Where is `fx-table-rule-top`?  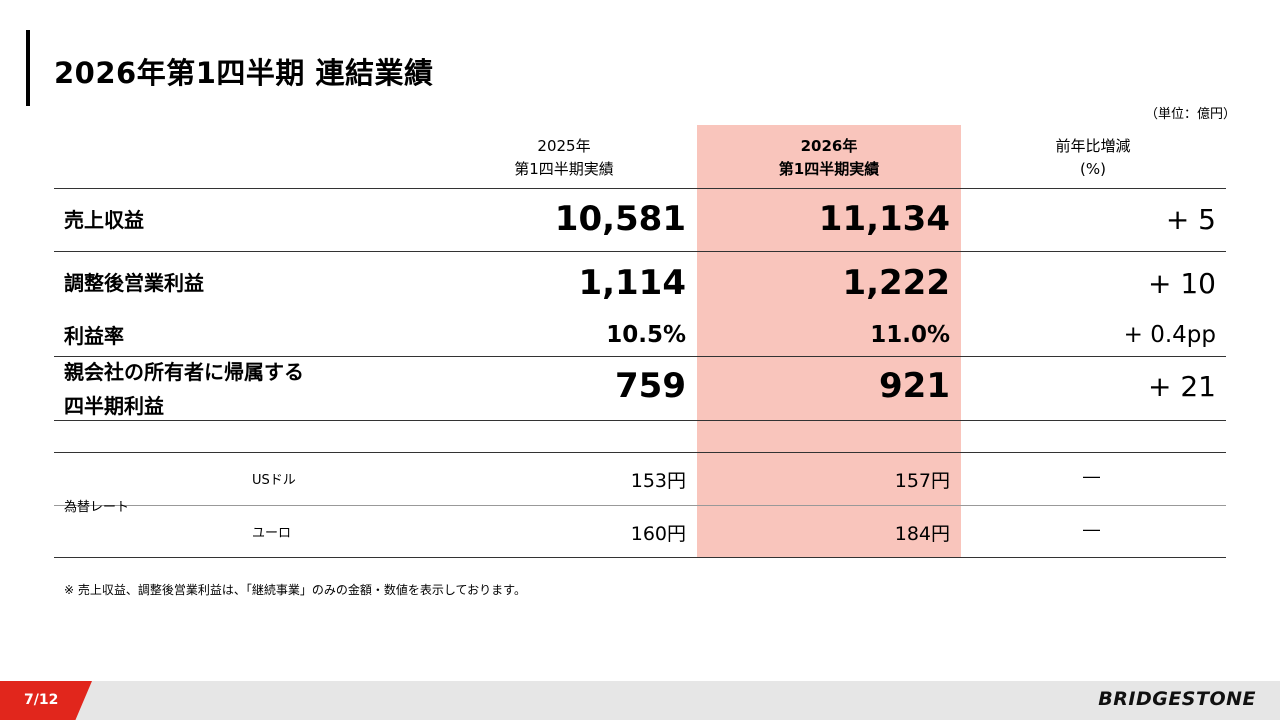 fx-table-rule-top is located at coordinates (640, 452).